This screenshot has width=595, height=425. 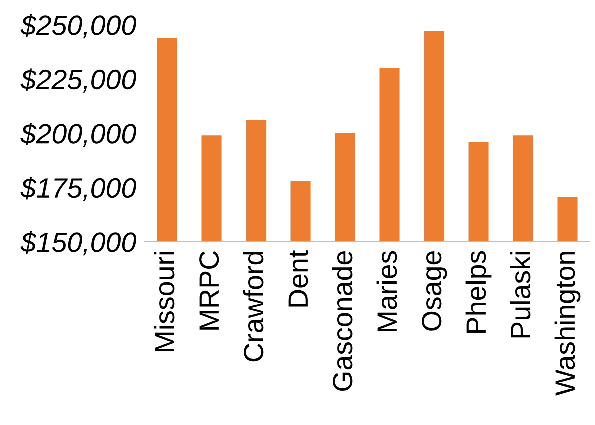 I want to click on y-tick-label: $175,000, so click(x=78, y=189).